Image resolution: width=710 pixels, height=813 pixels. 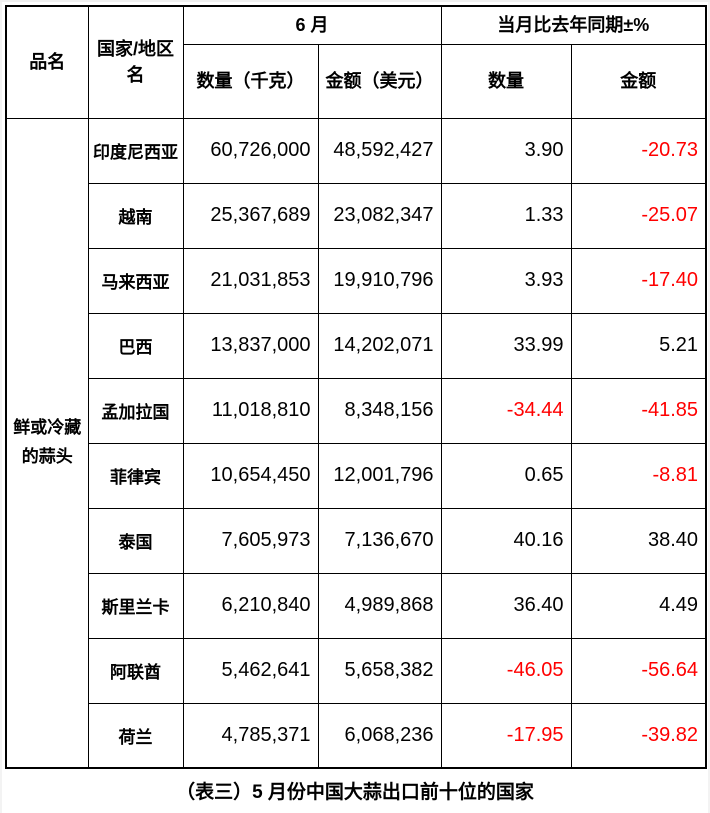 I want to click on table-row: 马来西亚 21,031,853 19,910,796 3.93 -17.40, so click(x=356, y=280).